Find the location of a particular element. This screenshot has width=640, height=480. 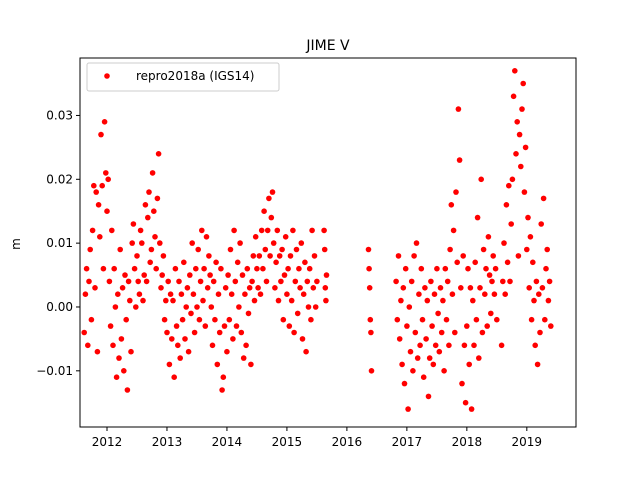

y-tick-label: 0.01 is located at coordinates (59, 243).